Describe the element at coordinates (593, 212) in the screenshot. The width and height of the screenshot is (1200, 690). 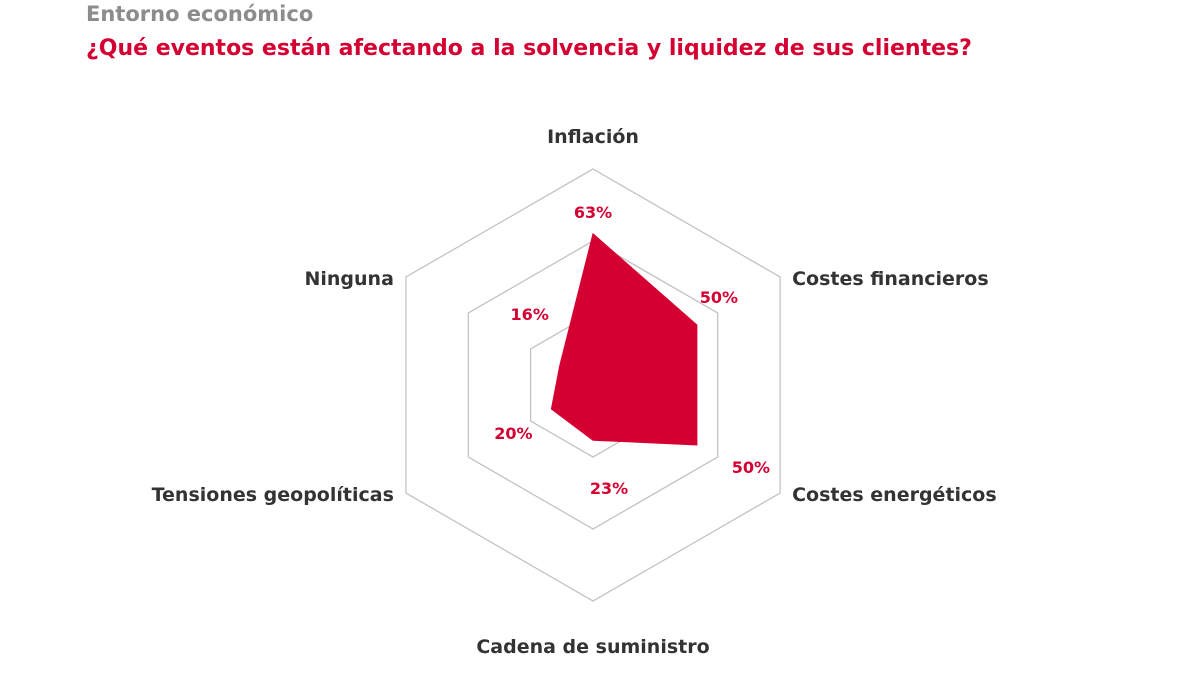
I see `radar-value-label: 63%` at that location.